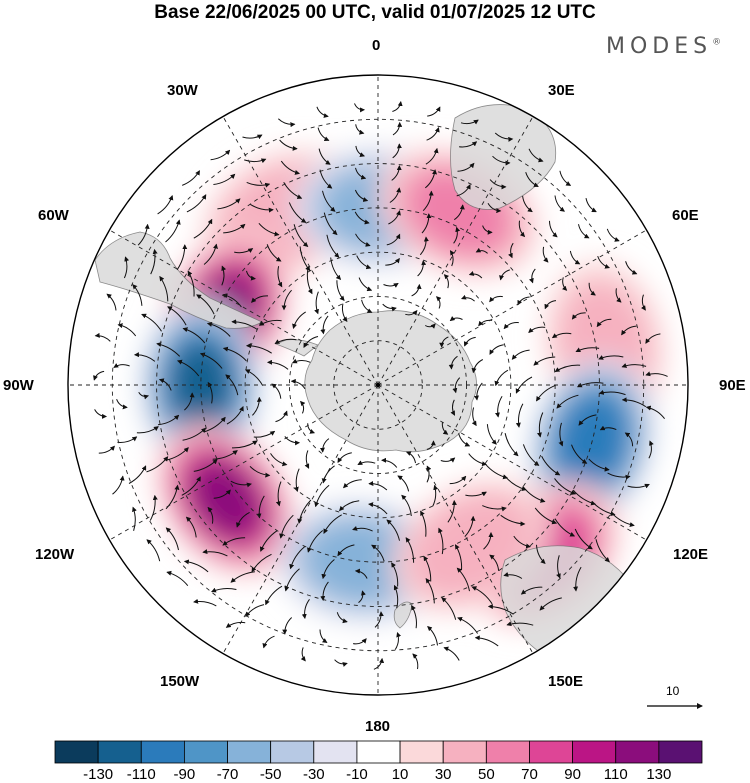 The width and height of the screenshot is (750, 783). Describe the element at coordinates (141, 774) in the screenshot. I see `colorbar-tick-label: -110` at that location.